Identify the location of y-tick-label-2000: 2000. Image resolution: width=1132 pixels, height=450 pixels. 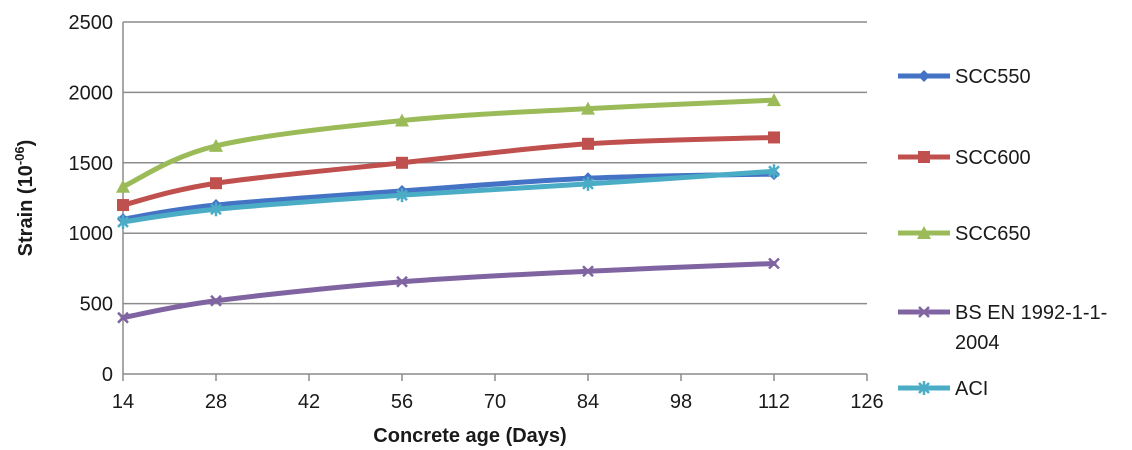
(91, 93).